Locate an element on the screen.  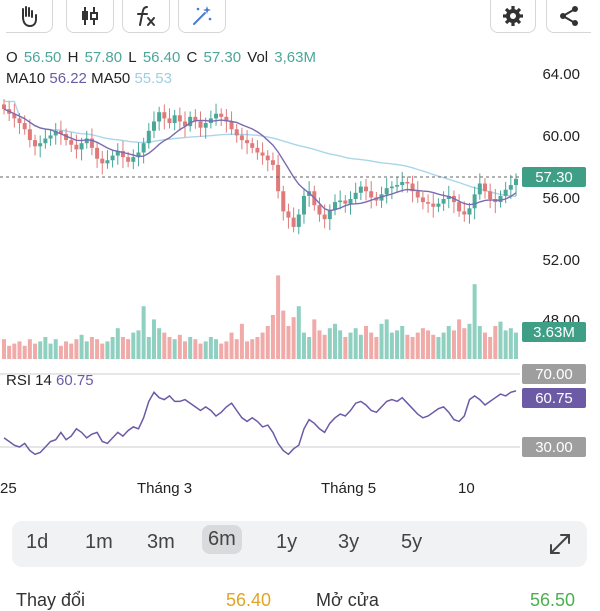
fullscreen-button is located at coordinates (561, 544).